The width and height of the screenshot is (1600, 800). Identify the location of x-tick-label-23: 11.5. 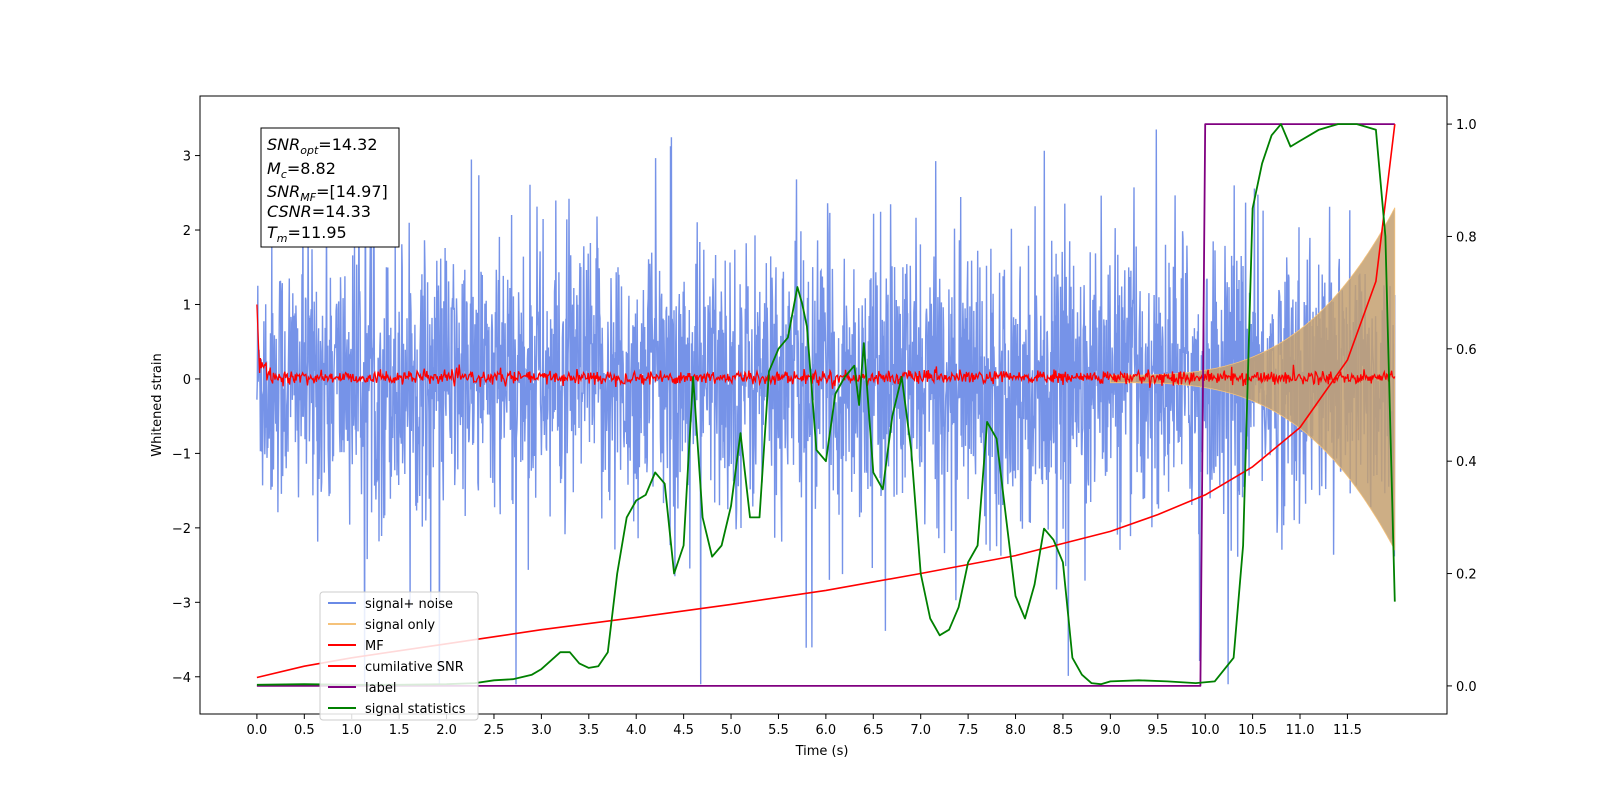
(1347, 730).